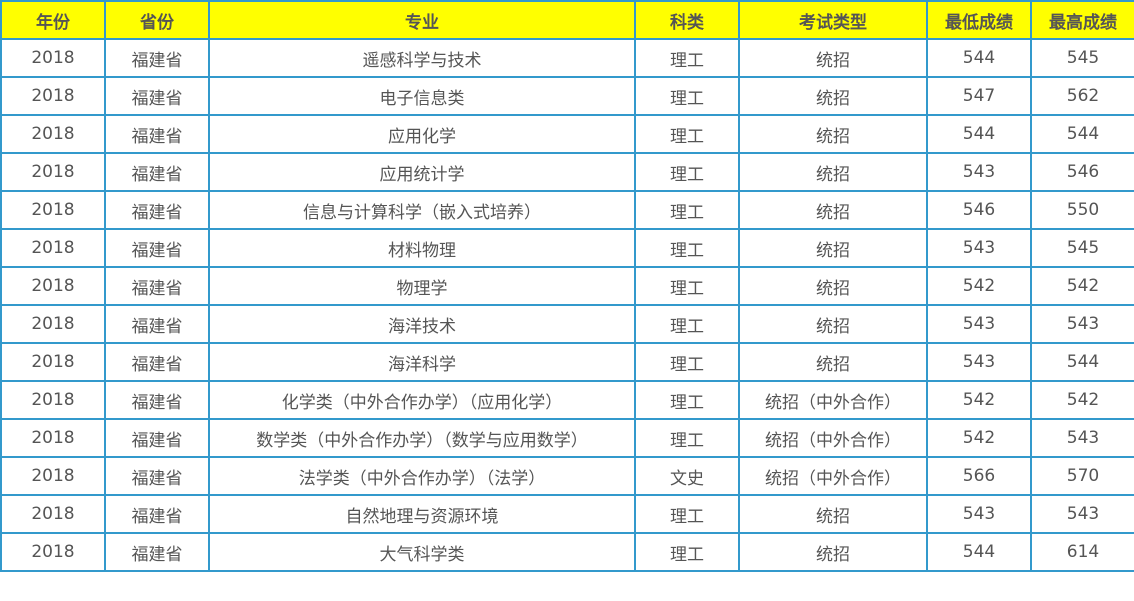  I want to click on cell-max-score: 562, so click(1082, 96).